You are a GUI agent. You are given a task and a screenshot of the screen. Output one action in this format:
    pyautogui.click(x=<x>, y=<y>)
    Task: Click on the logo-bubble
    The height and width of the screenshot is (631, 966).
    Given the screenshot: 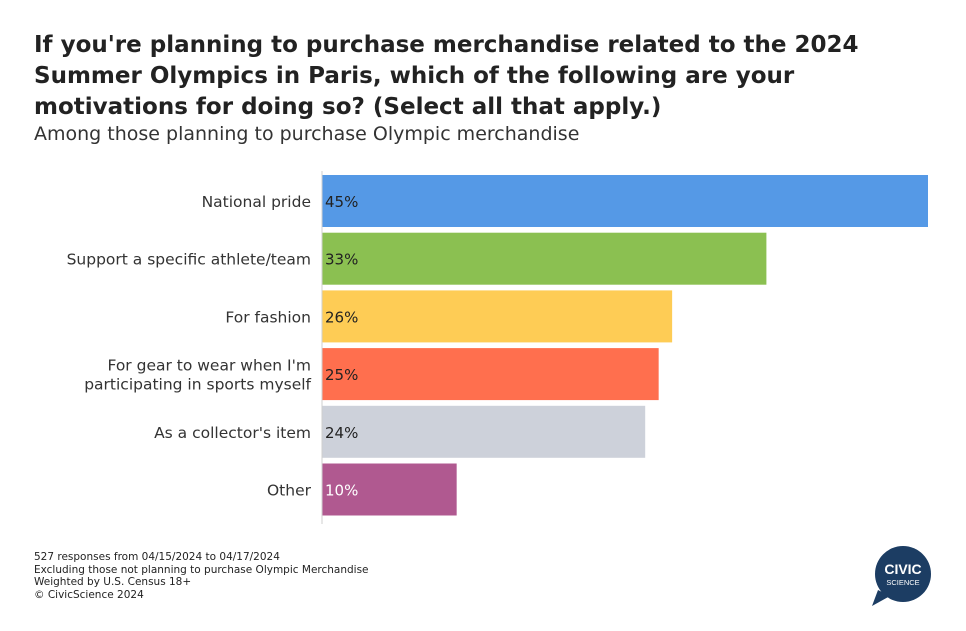 What is the action you would take?
    pyautogui.click(x=903, y=574)
    